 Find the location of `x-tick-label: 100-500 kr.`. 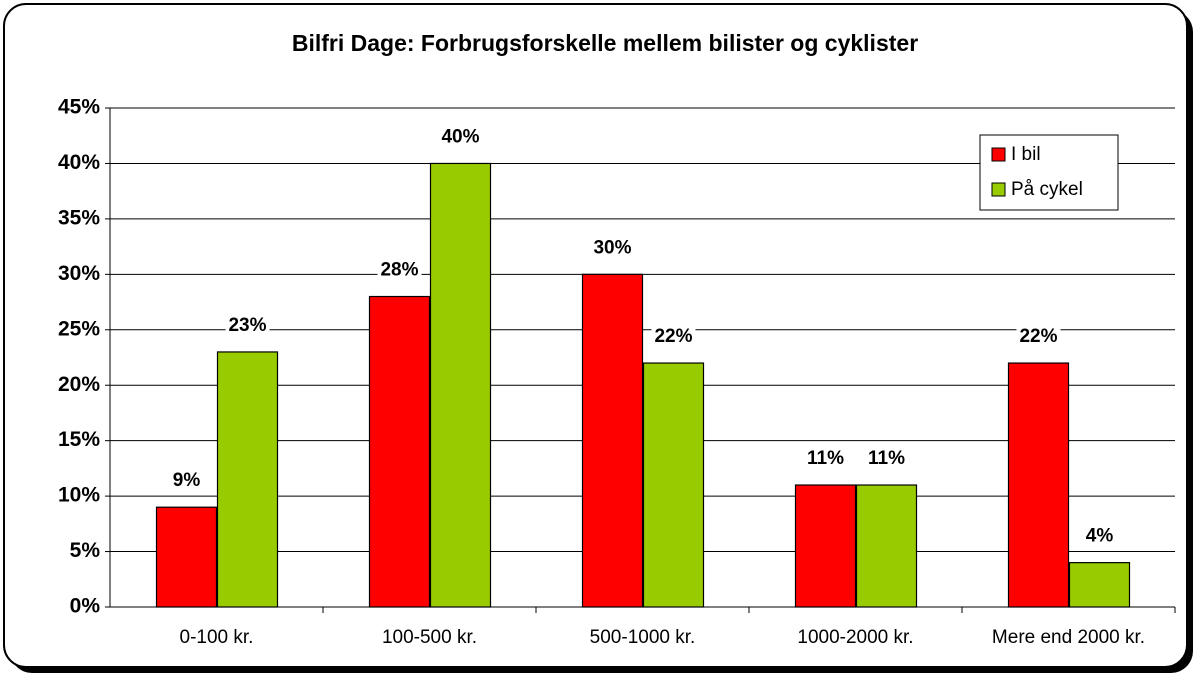

x-tick-label: 100-500 kr. is located at coordinates (429, 637).